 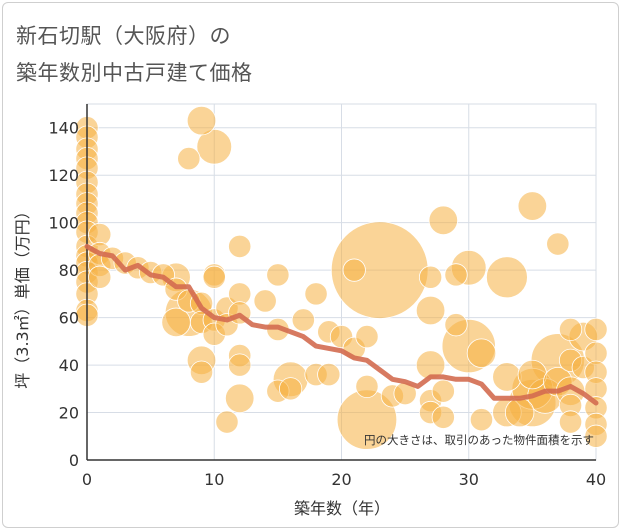 I want to click on y-axis-label: 坪（3.3㎡）単価（万円）, so click(x=22, y=295).